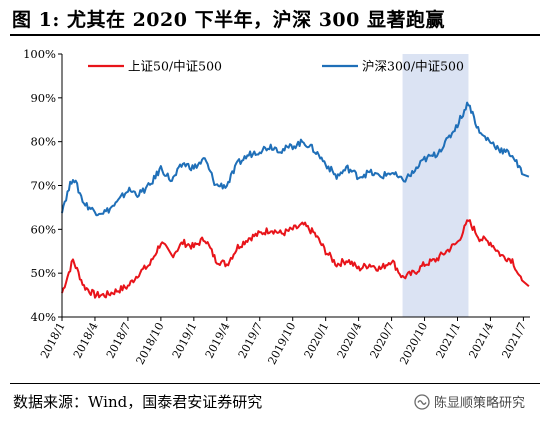  Describe the element at coordinates (514, 340) in the screenshot. I see `x-tick-label: 2021/7` at that location.